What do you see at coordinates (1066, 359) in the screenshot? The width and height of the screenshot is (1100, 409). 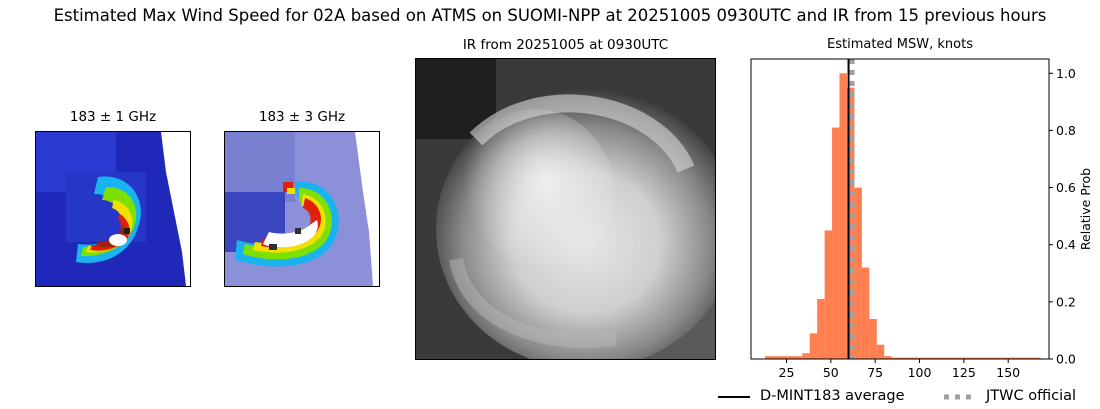 I see `y-tick-label: 0.0` at bounding box center [1066, 359].